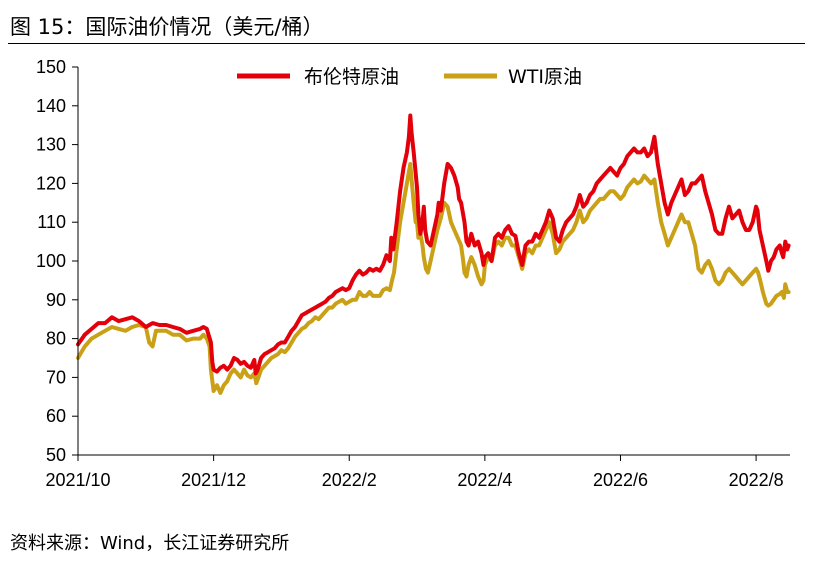 The image size is (822, 568). What do you see at coordinates (51, 67) in the screenshot?
I see `y-tick-label: 150` at bounding box center [51, 67].